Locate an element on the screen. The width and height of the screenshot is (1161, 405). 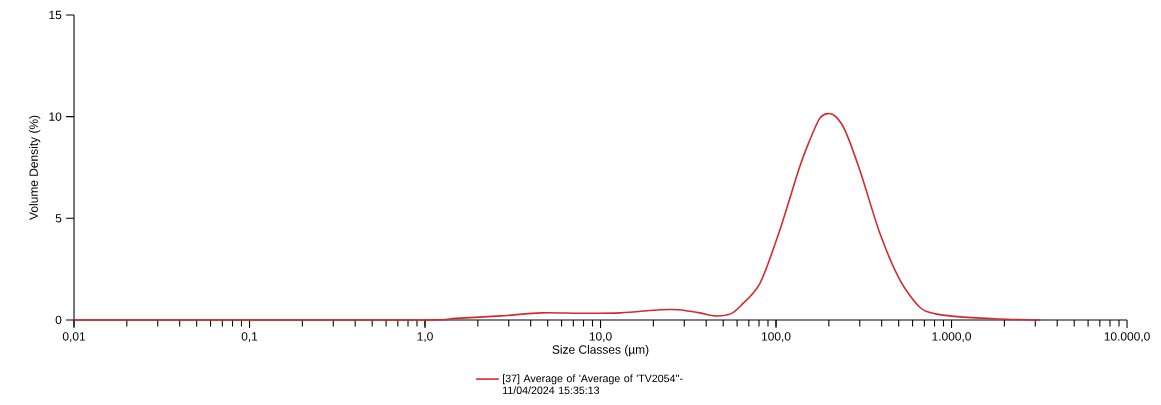
x-tick-label: 0,01 is located at coordinates (74, 337).